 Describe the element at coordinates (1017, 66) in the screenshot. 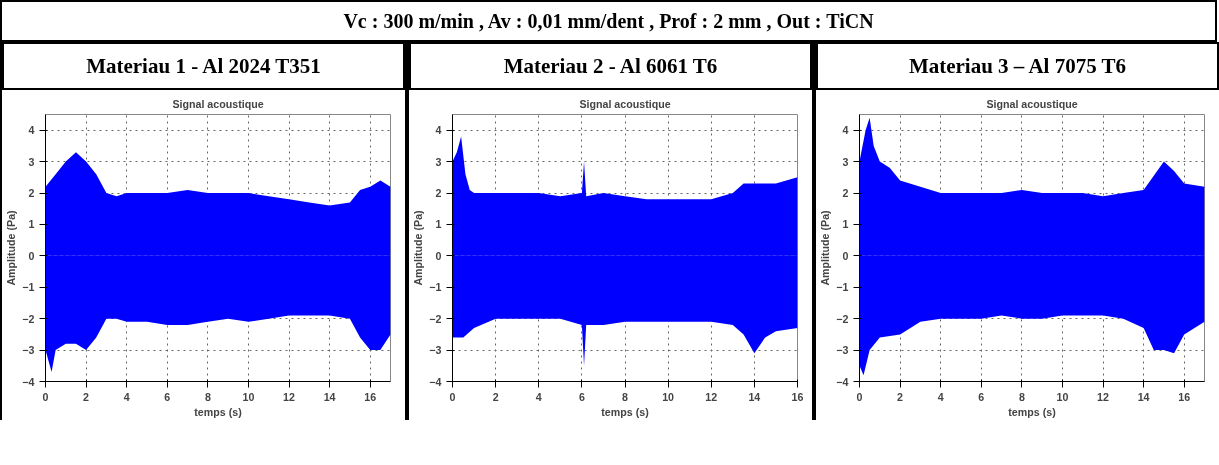

I see `chart-title: Materiau 3 – Al 7075 T6` at that location.